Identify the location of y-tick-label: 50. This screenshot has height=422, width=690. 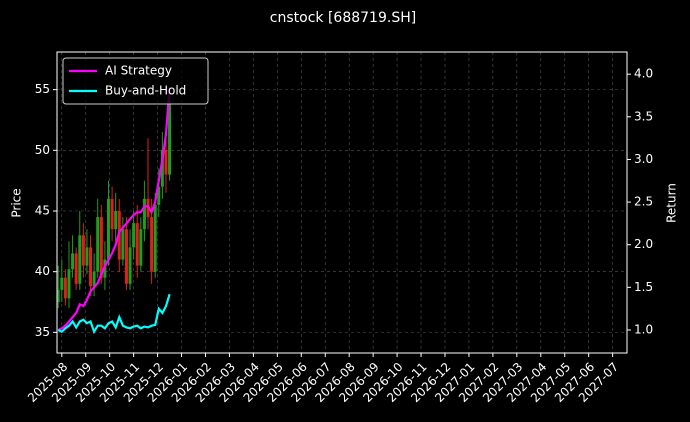
(42, 150).